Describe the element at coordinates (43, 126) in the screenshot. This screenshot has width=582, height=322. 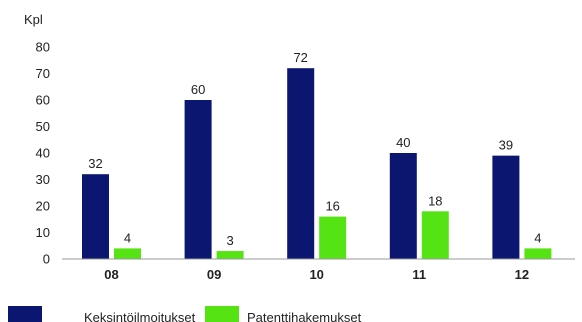
I see `y-tick-label: 50` at that location.